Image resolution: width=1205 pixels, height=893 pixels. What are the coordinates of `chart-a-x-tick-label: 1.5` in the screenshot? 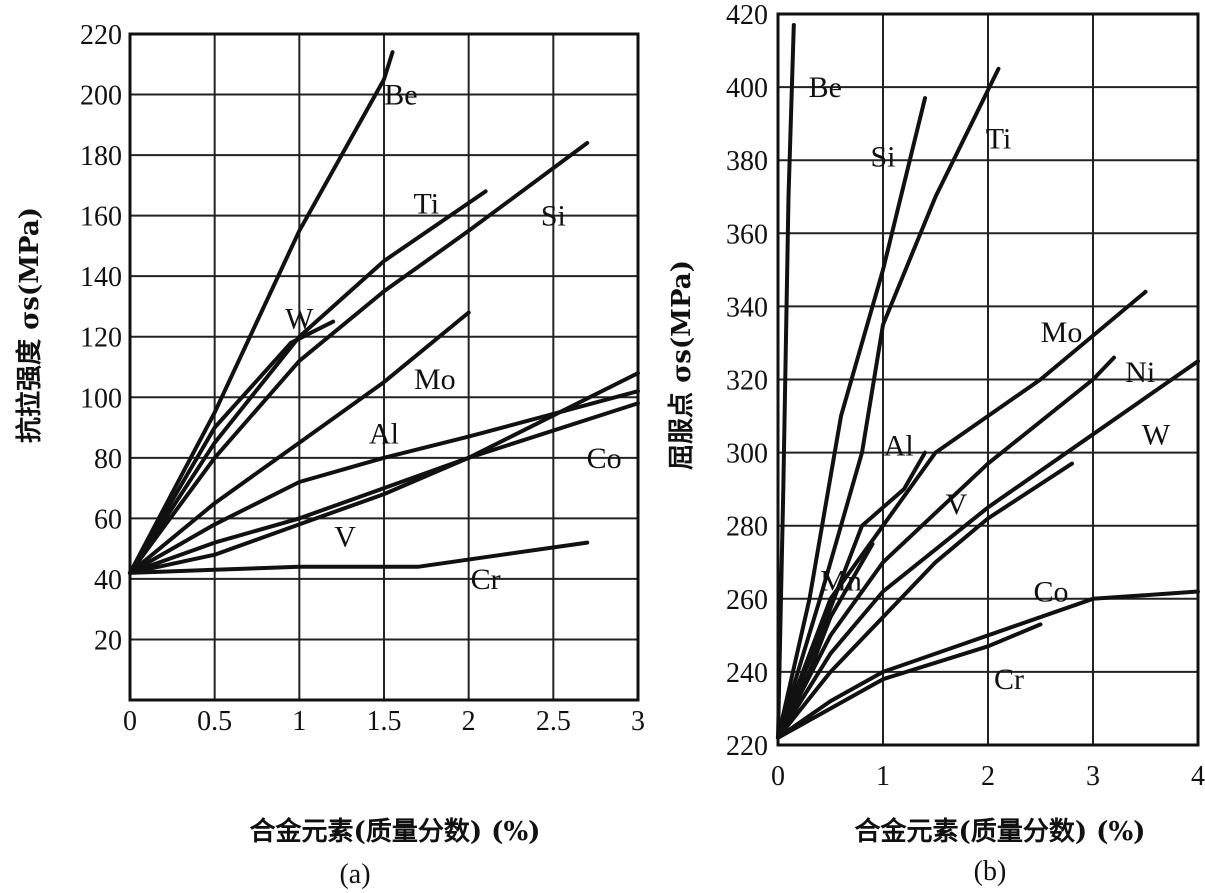 It's located at (384, 721).